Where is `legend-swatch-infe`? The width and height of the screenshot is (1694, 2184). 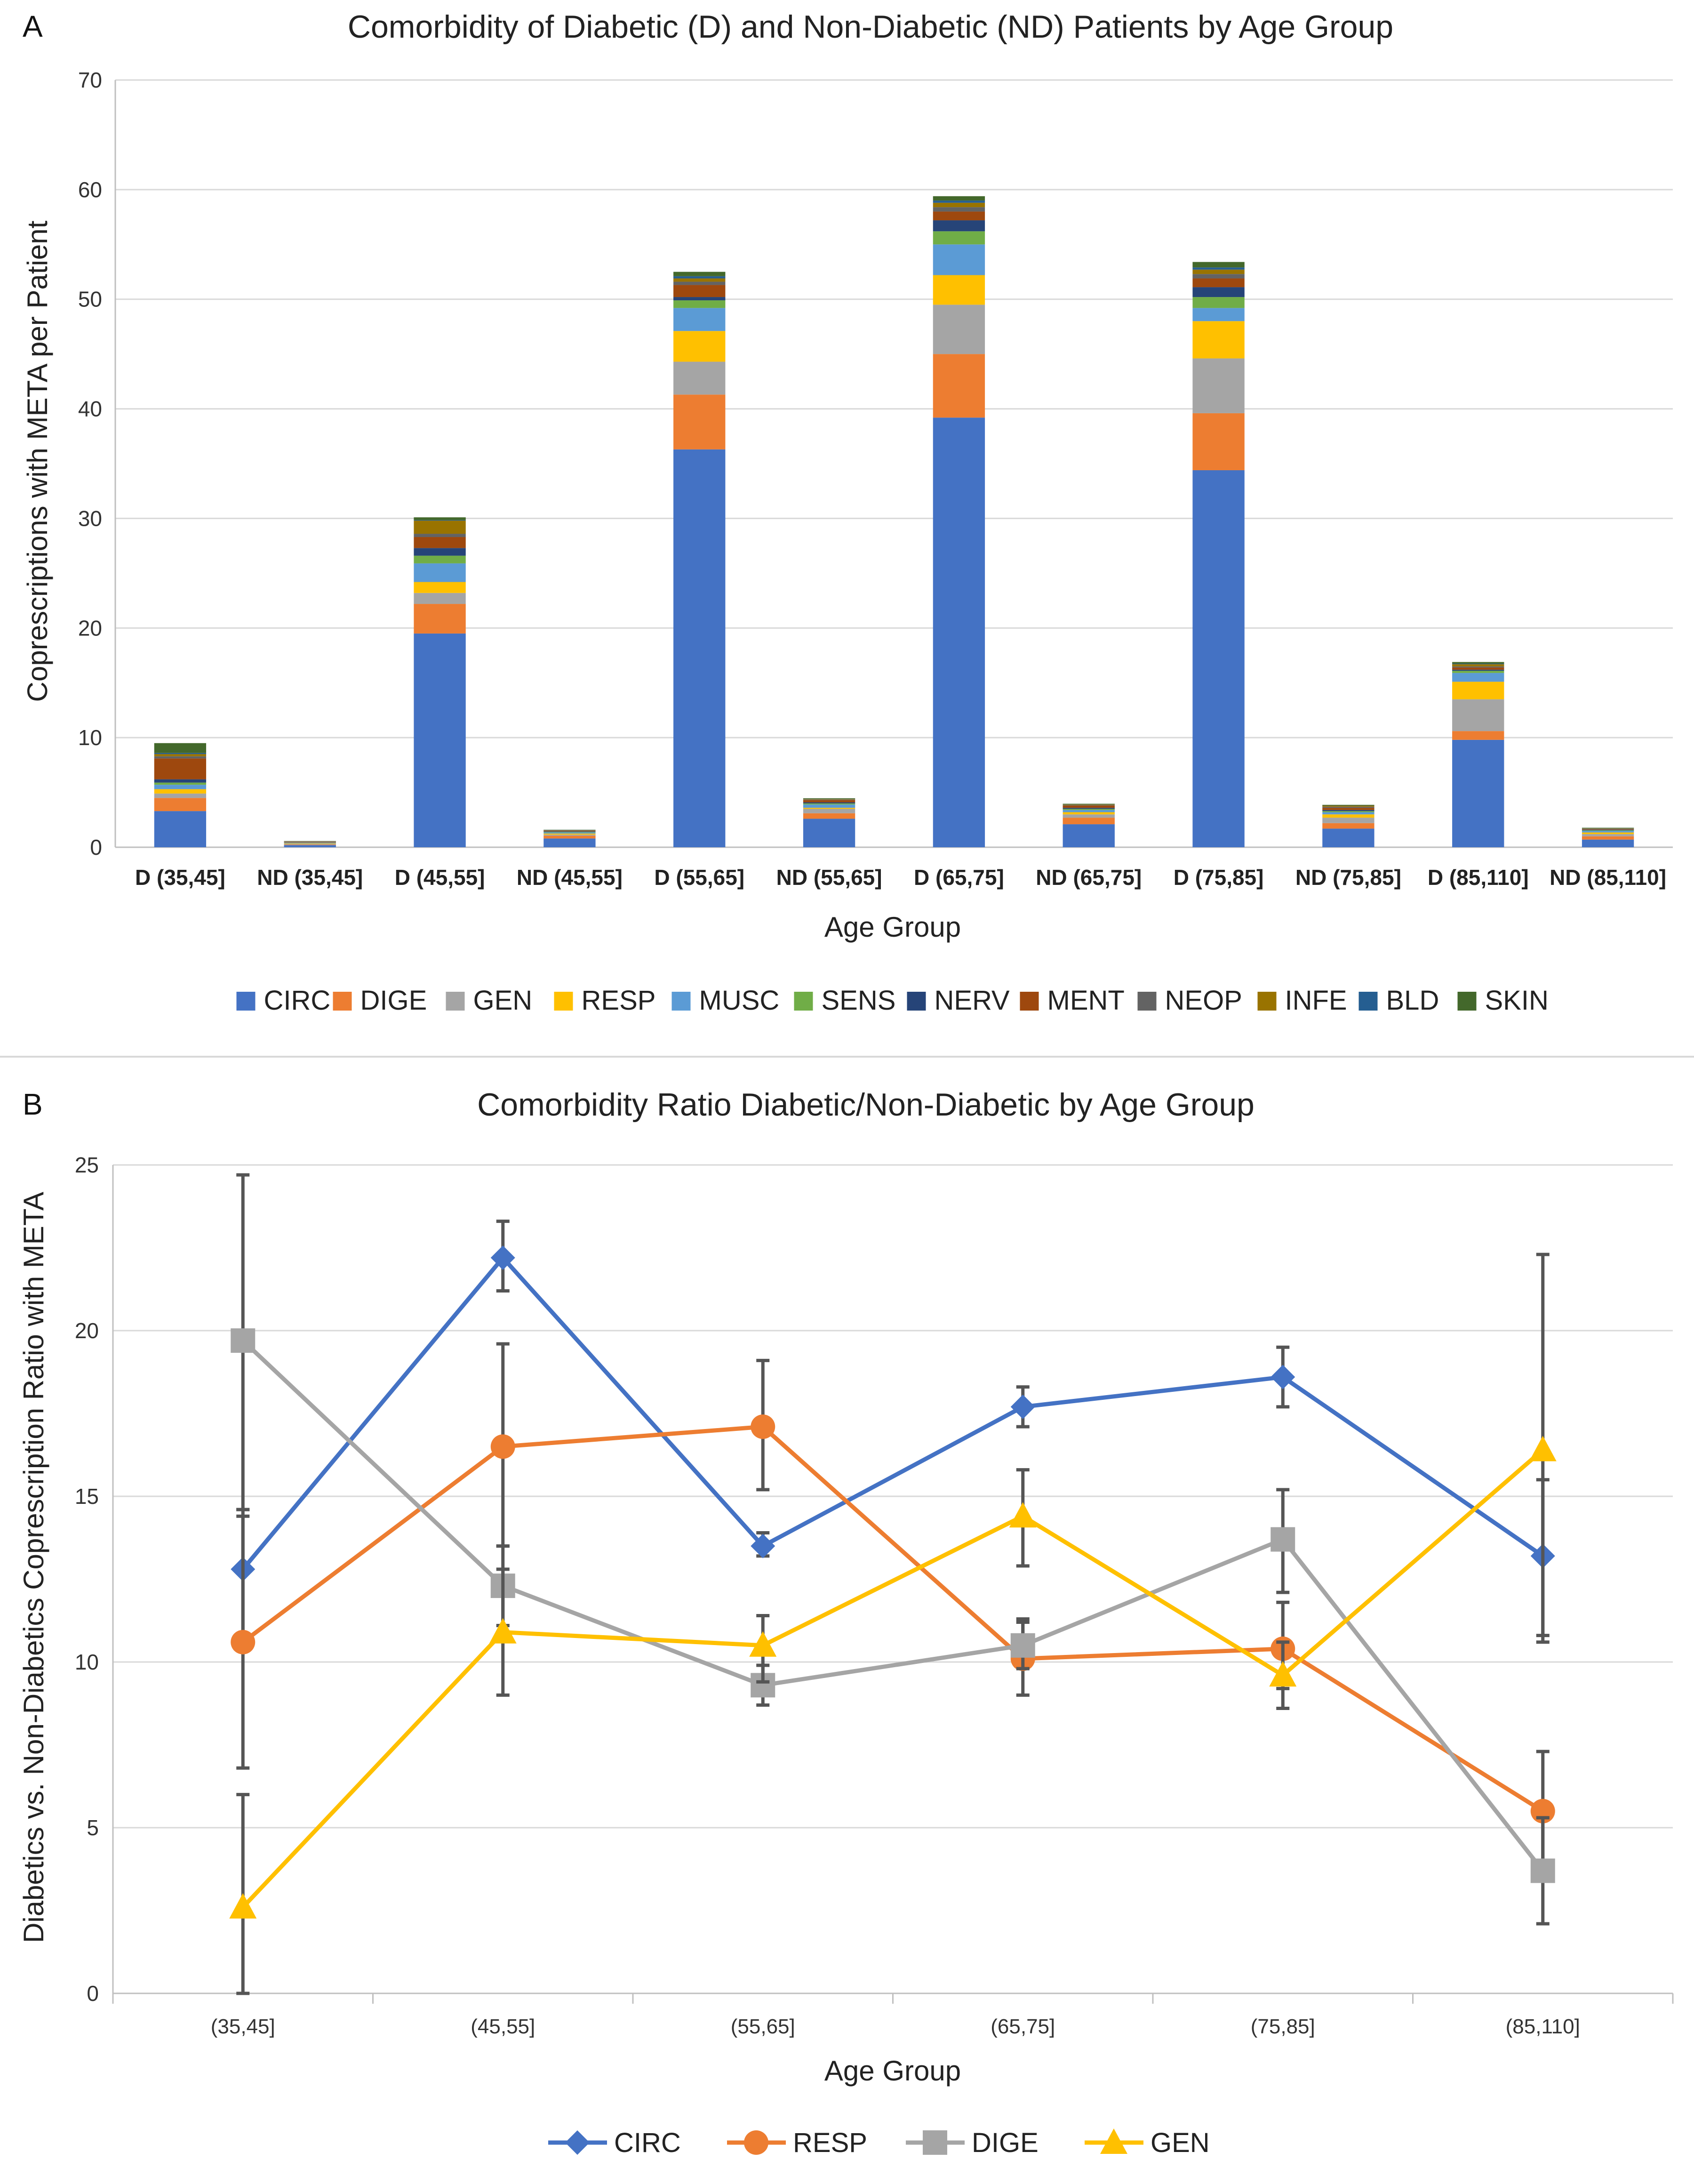
legend-swatch-infe is located at coordinates (1267, 1001).